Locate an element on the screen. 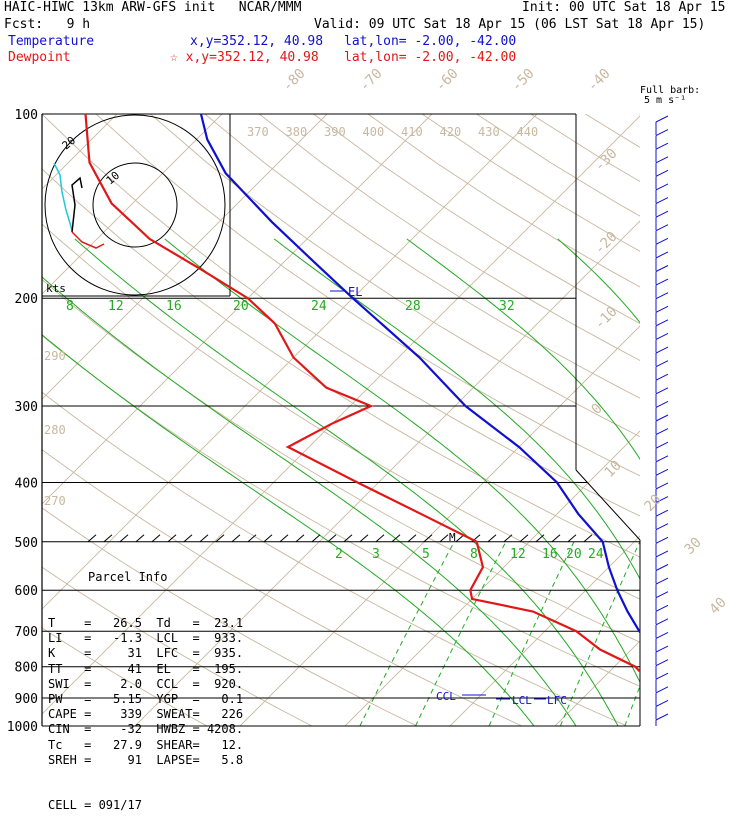 This screenshot has height=829, width=740. isotherm-label: -50 is located at coordinates (523, 80).